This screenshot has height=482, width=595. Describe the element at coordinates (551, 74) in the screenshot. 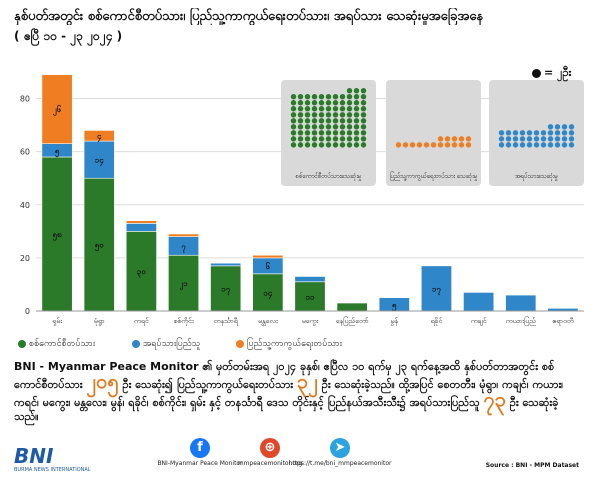

I see `unit-note: = ၂ဦး` at that location.